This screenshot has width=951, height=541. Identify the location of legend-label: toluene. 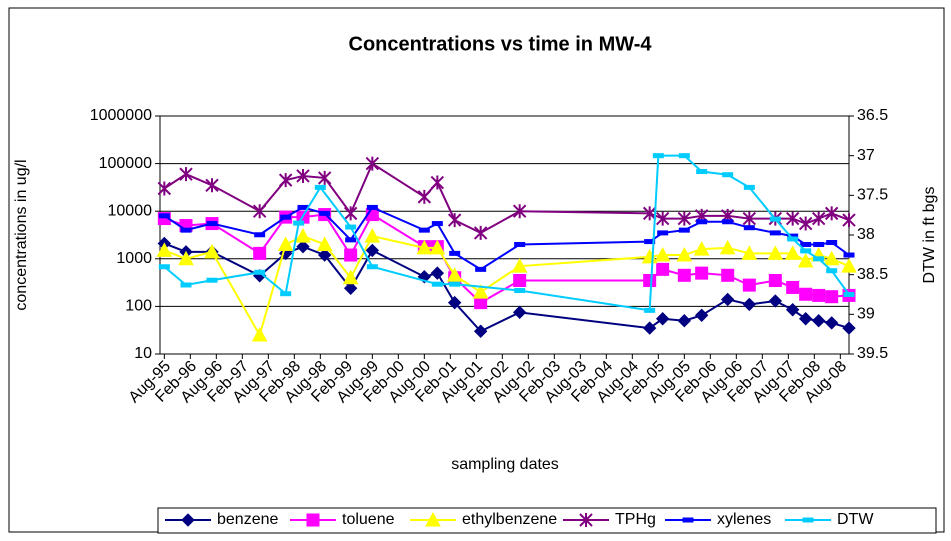
(368, 519).